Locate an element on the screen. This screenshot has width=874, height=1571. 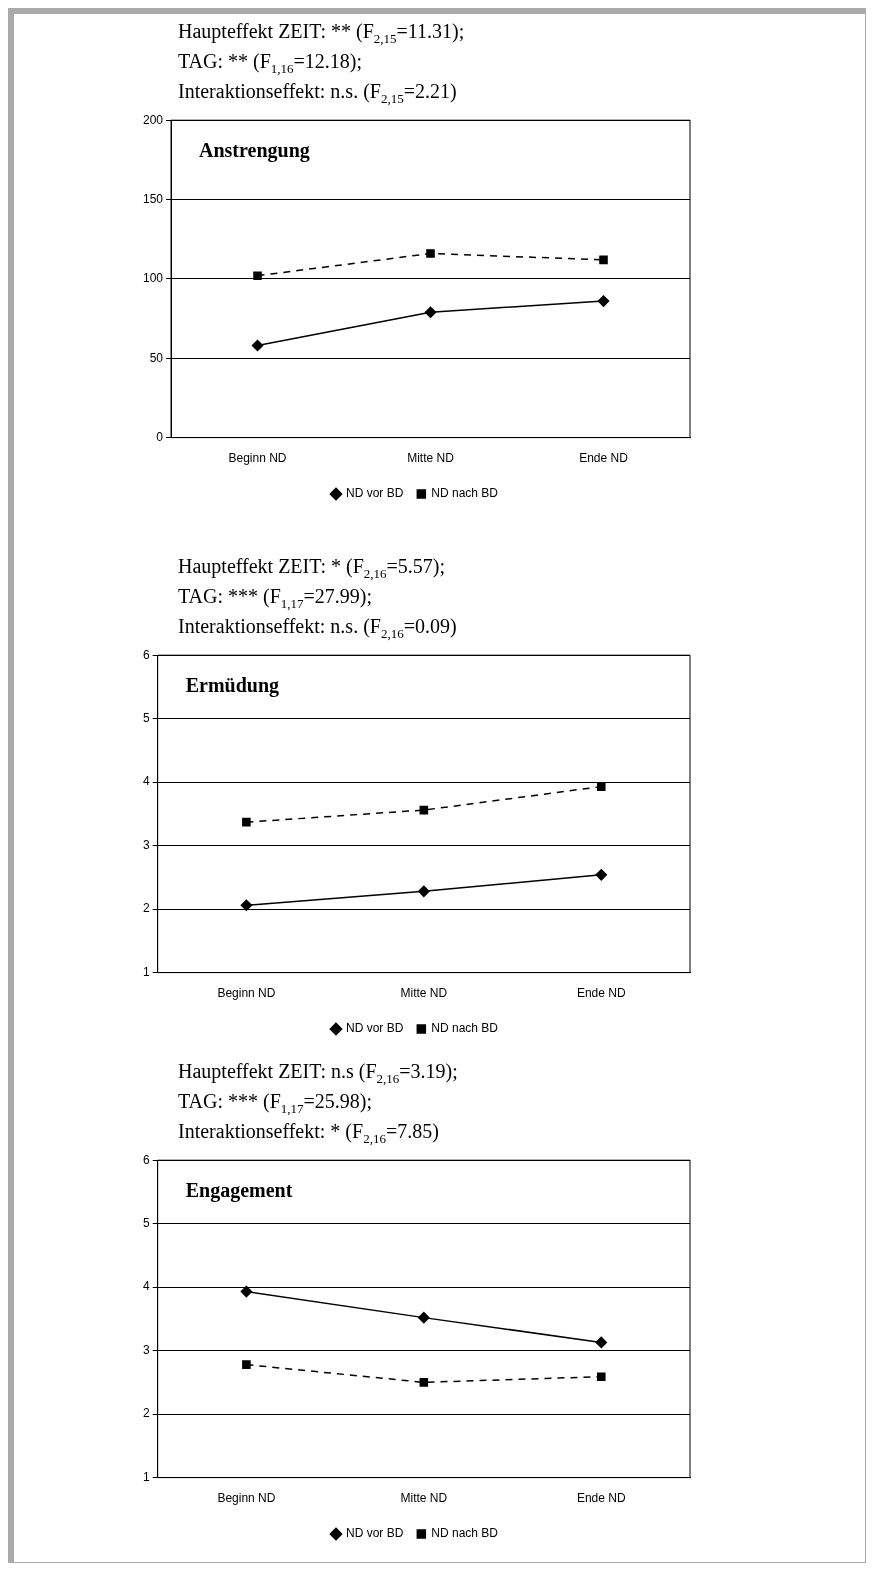
text: Haupteffekt ZEIT: * (F$_{2,16}$=5.57); is located at coordinates (312, 569).